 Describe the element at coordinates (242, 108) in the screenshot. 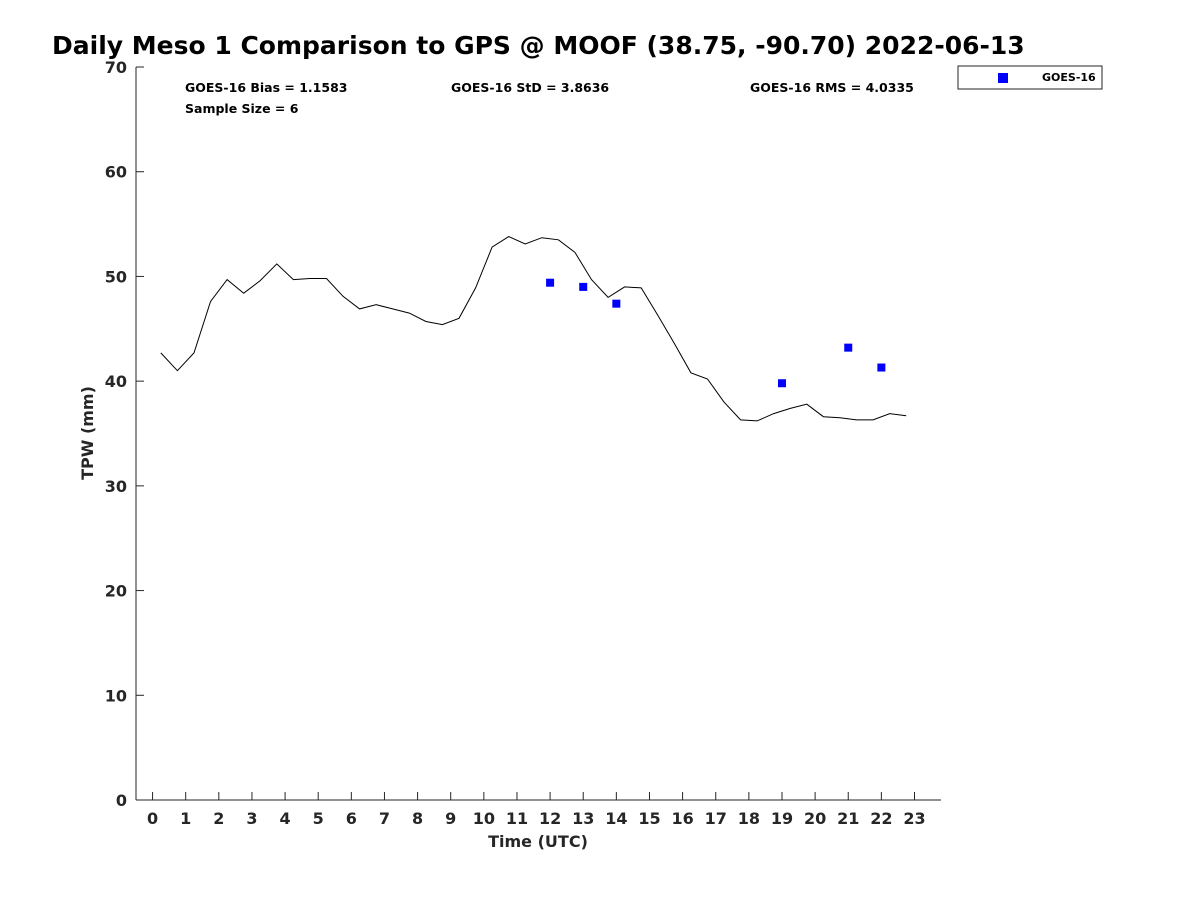

I see `sample-size-stat: Sample Size = 6` at that location.